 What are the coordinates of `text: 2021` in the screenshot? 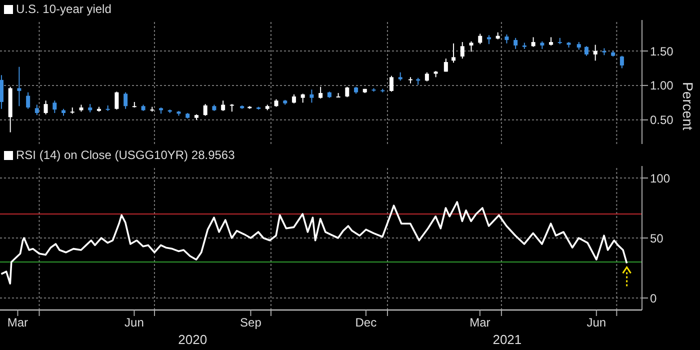 It's located at (507, 339).